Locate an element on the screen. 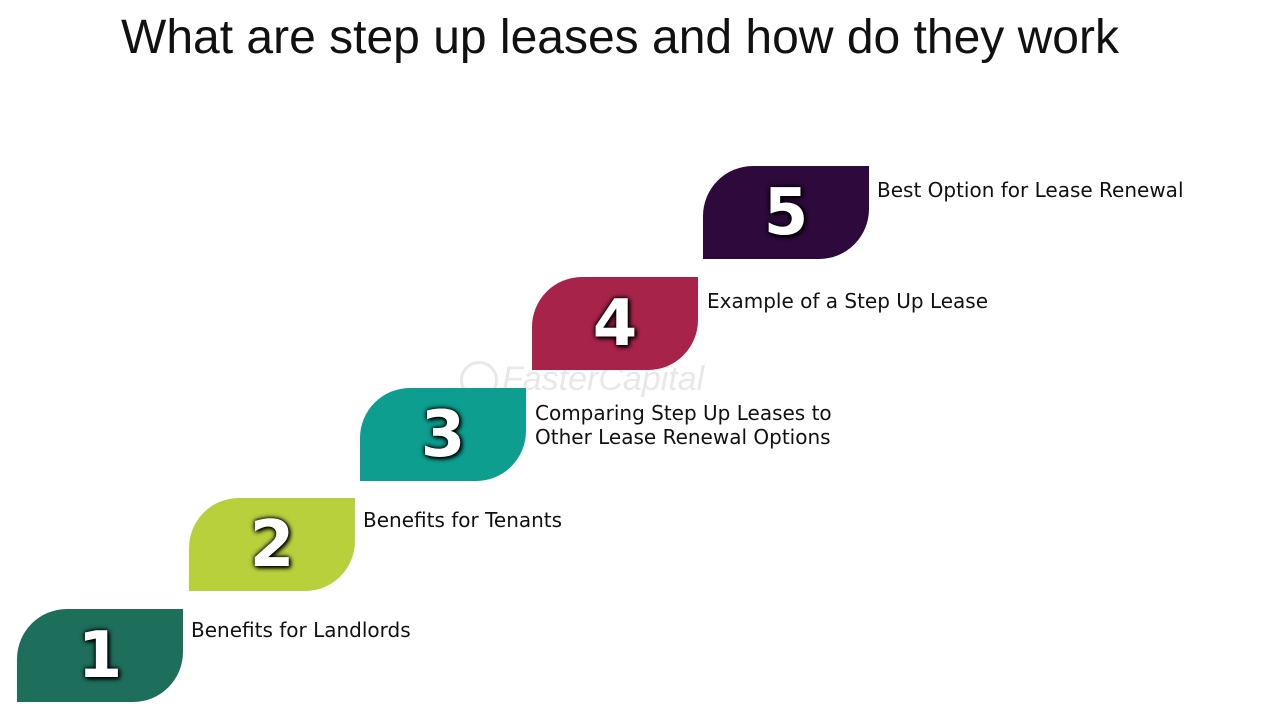 The width and height of the screenshot is (1280, 720). step-1-number: 1 is located at coordinates (100, 655).